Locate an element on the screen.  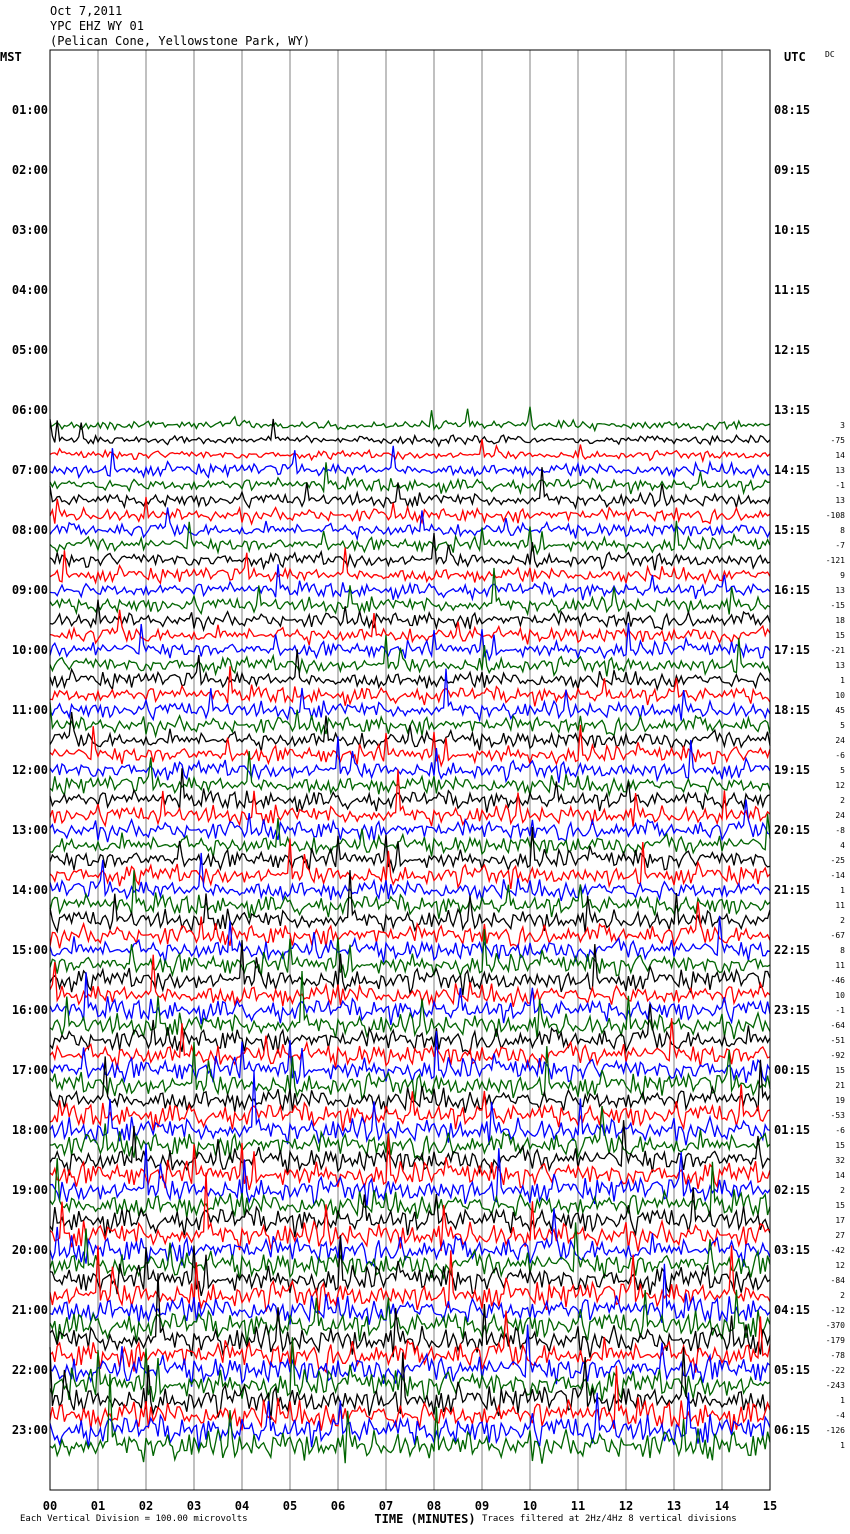
dc-offset-value: 15 is located at coordinates (840, 1205).